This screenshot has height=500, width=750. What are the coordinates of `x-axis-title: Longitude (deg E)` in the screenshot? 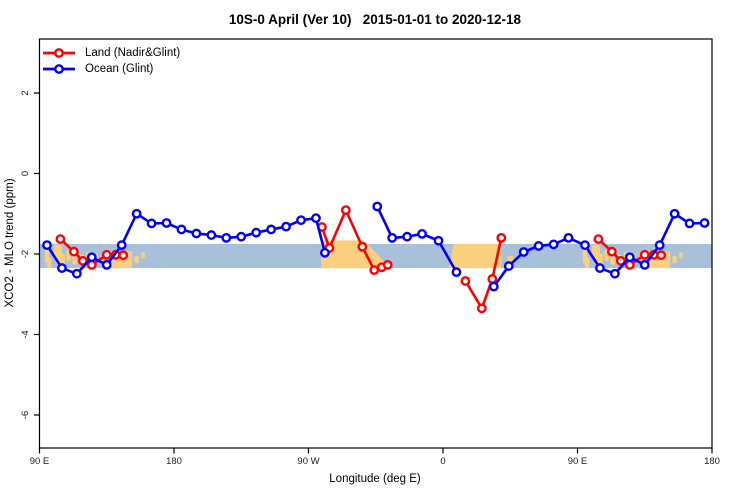 It's located at (375, 479).